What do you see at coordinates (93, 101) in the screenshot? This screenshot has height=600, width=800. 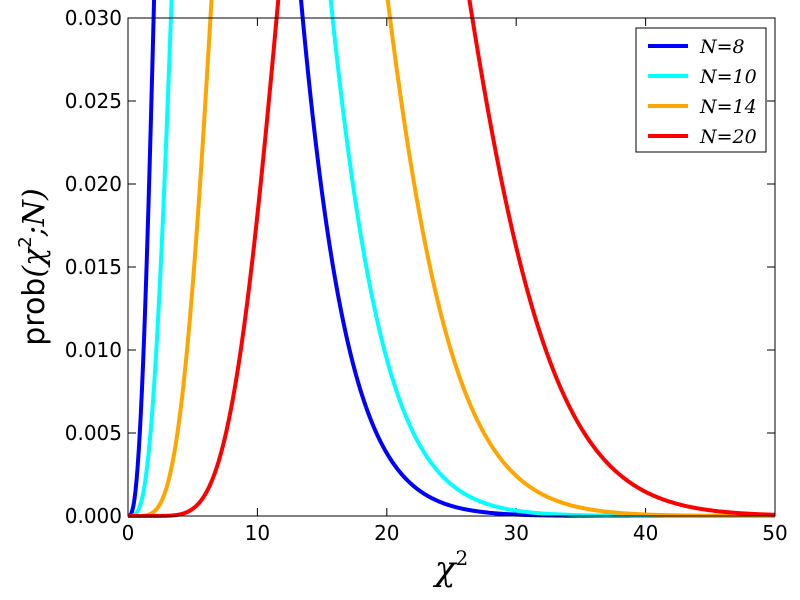 I see `y-tick-label: 0.025` at bounding box center [93, 101].